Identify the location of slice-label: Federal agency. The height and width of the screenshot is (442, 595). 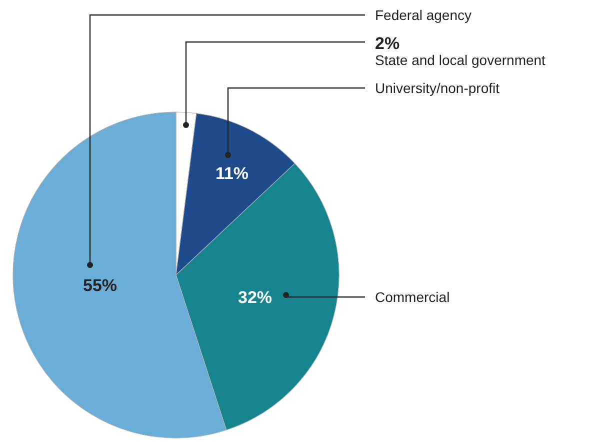
(423, 15).